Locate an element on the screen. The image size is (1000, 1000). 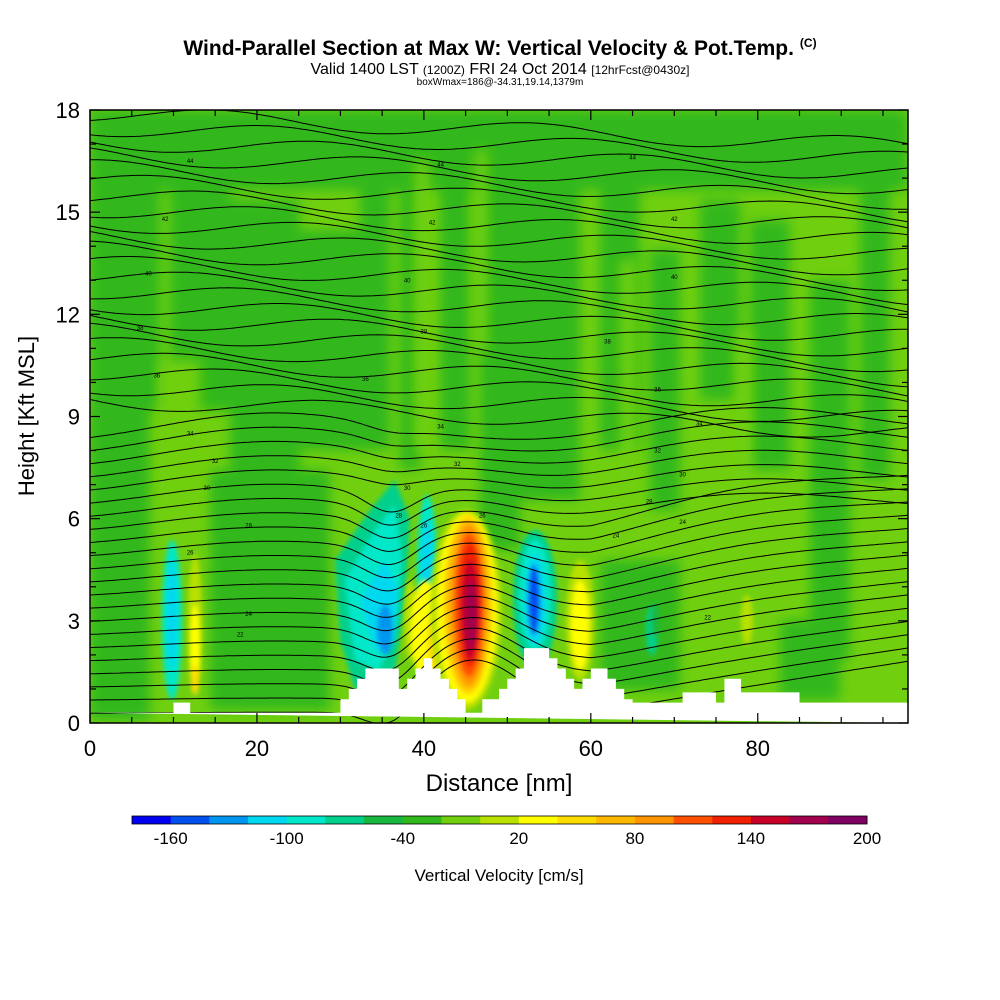
colorbar-tick-label: 140 is located at coordinates (751, 838).